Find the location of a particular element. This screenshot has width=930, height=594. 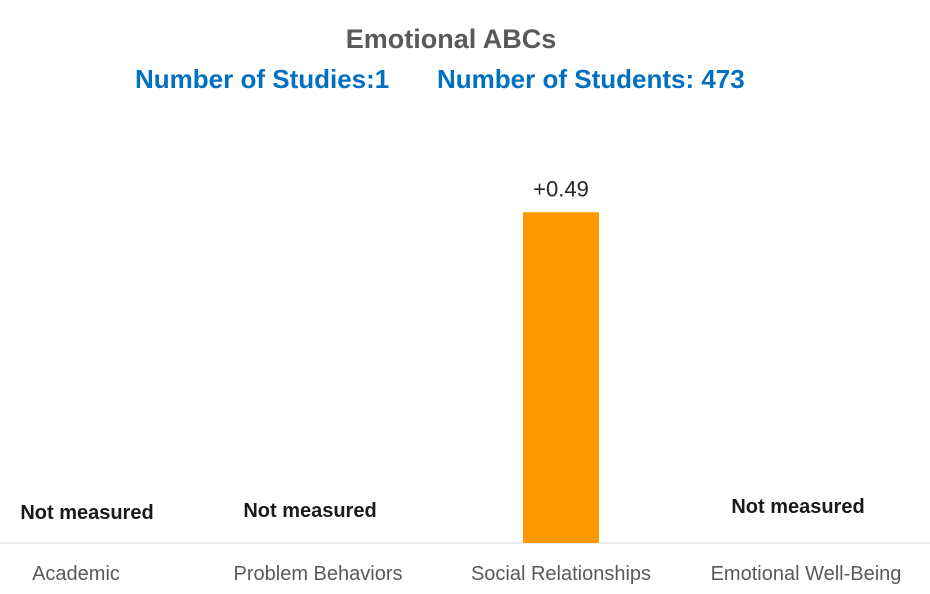

bar is located at coordinates (561, 377).